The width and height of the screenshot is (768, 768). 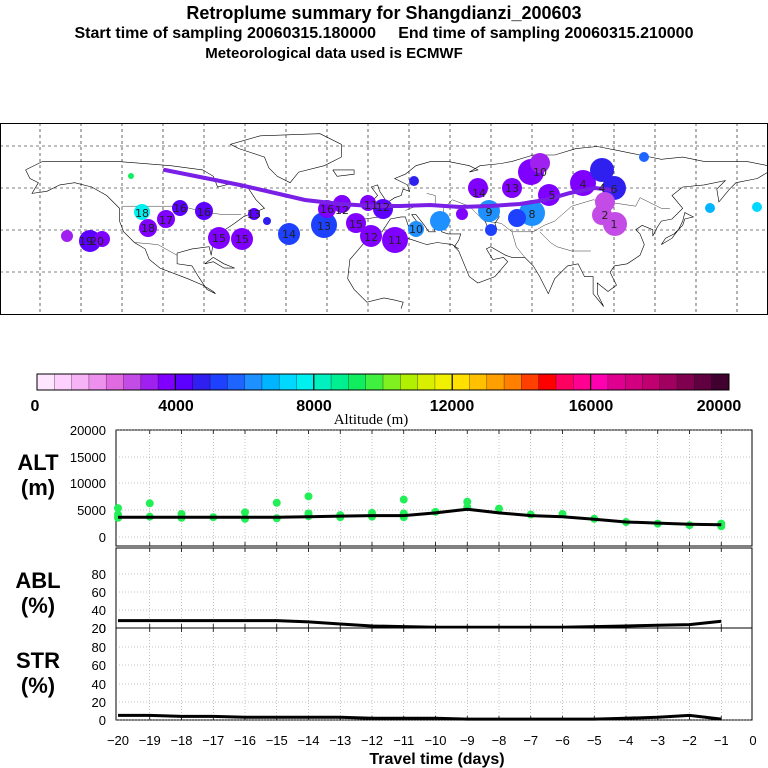 I want to click on x-tick-label: −2, so click(x=689, y=740).